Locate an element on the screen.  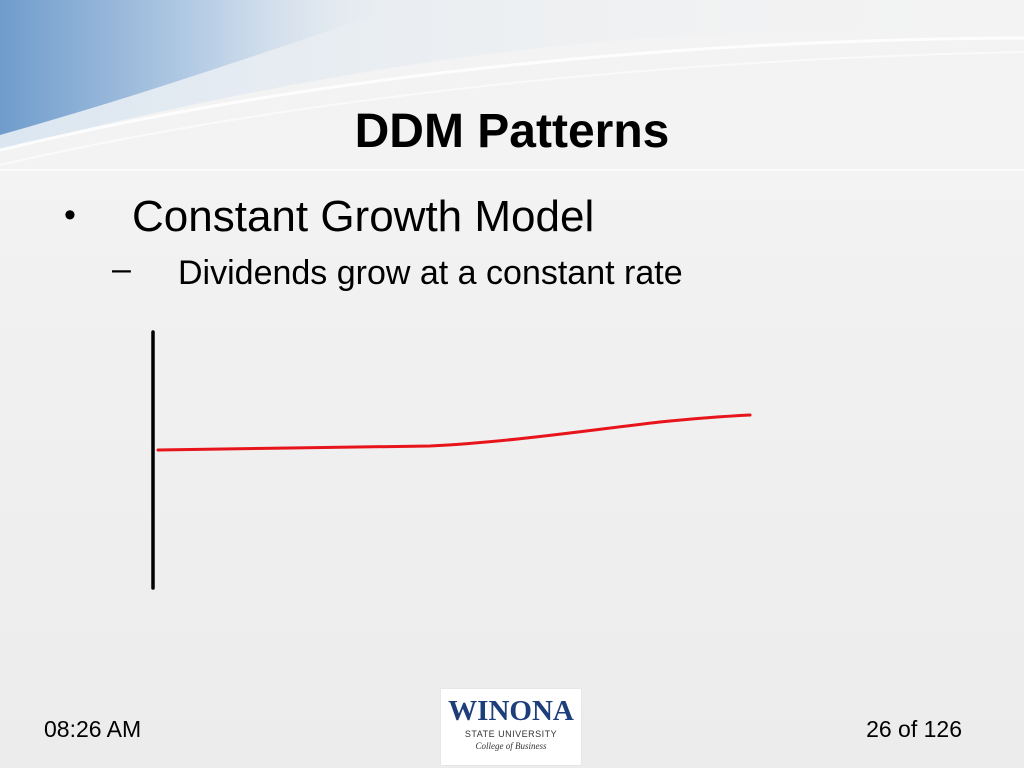
logo-wordmark: WINONA is located at coordinates (511, 711).